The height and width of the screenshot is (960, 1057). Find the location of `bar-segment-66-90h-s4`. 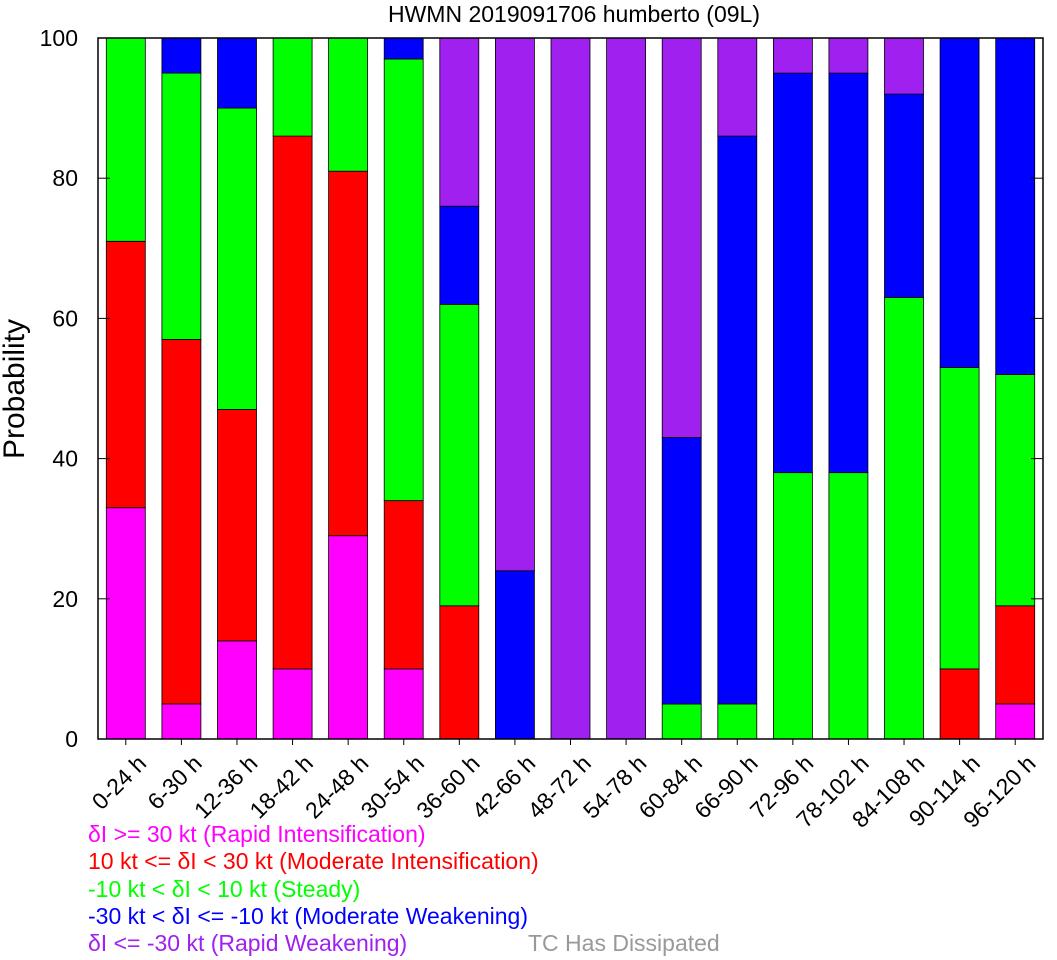

bar-segment-66-90h-s4 is located at coordinates (737, 87).